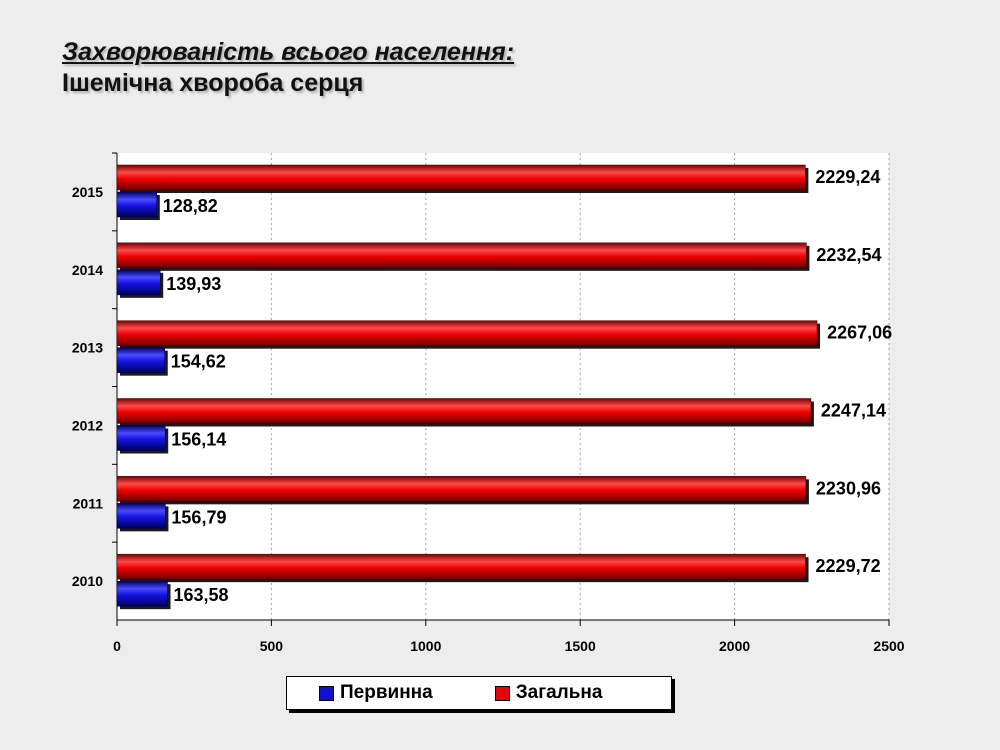 The height and width of the screenshot is (750, 1000). I want to click on data-label-primary: 154,62, so click(198, 362).